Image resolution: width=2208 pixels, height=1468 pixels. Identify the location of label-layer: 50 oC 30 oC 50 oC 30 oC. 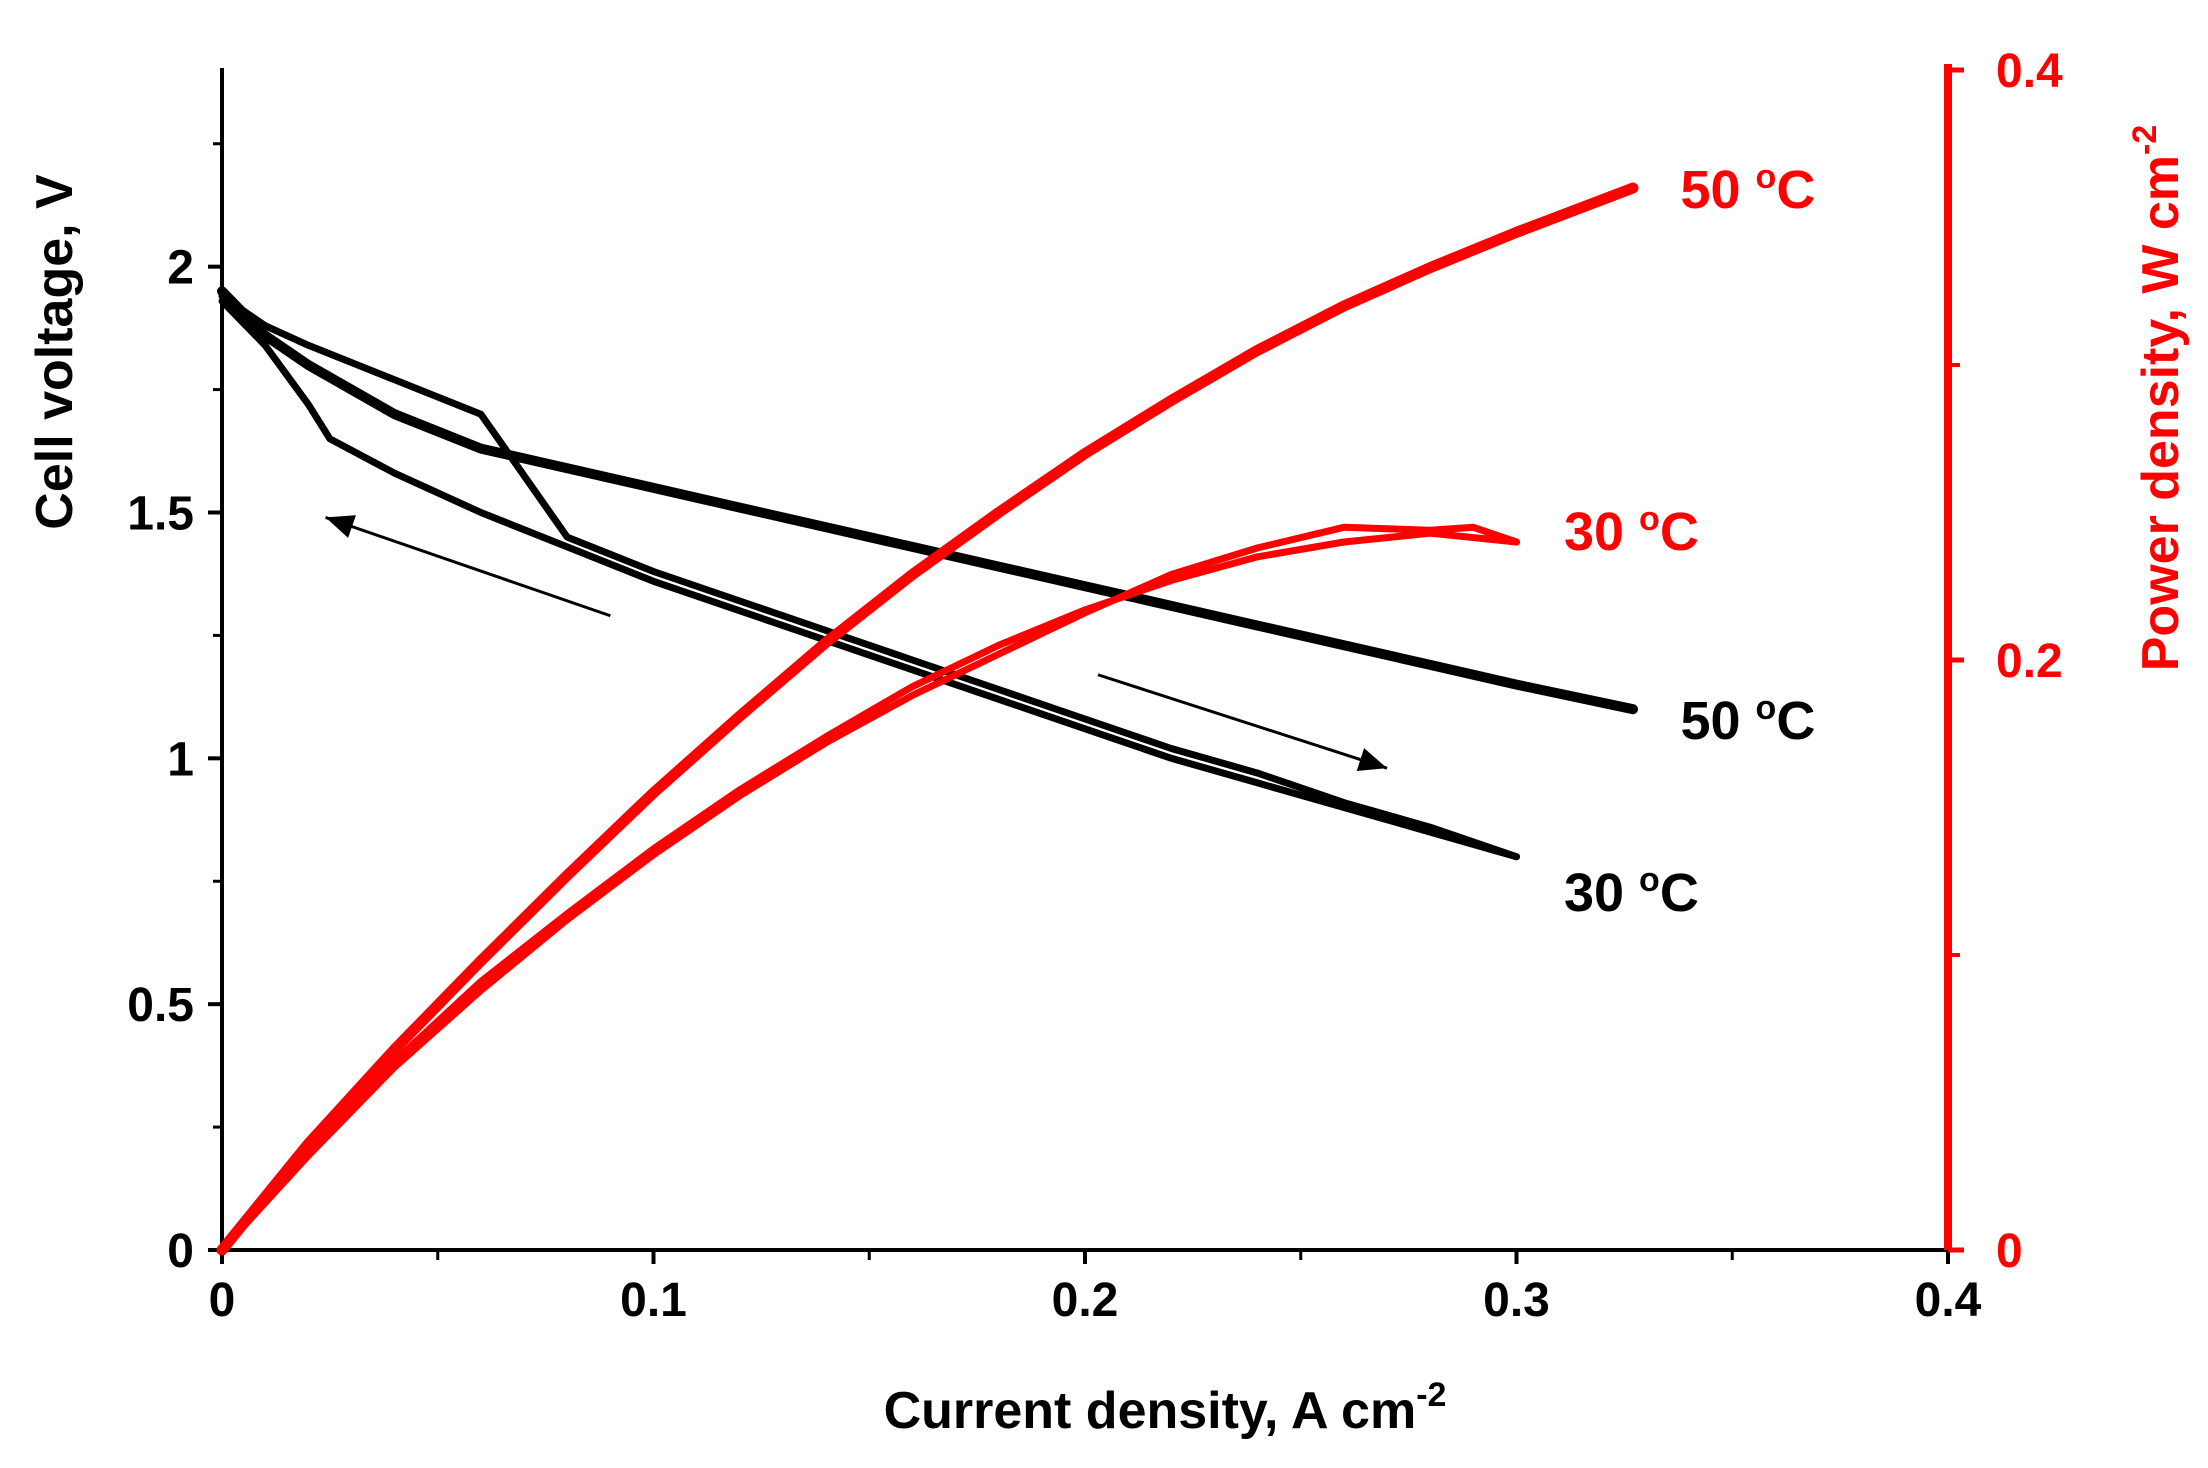
(1689, 540).